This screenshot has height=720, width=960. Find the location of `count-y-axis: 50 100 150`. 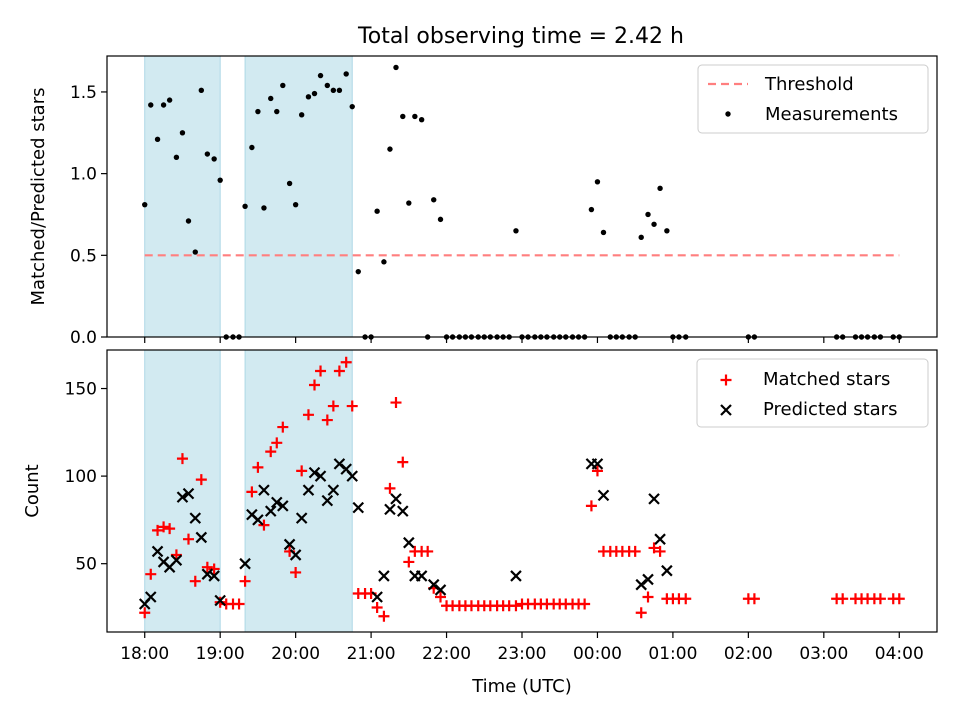

count-y-axis: 50 100 150 is located at coordinates (86, 477).